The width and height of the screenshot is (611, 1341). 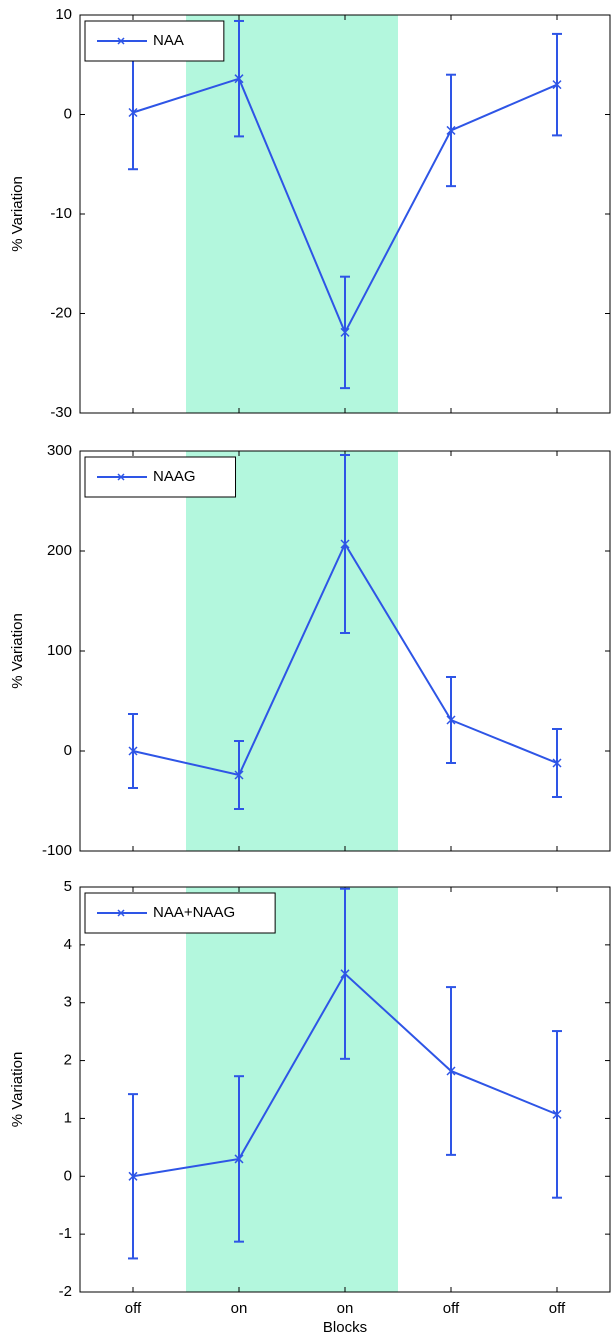 What do you see at coordinates (68, 1117) in the screenshot?
I see `y-tick-label: 1` at bounding box center [68, 1117].